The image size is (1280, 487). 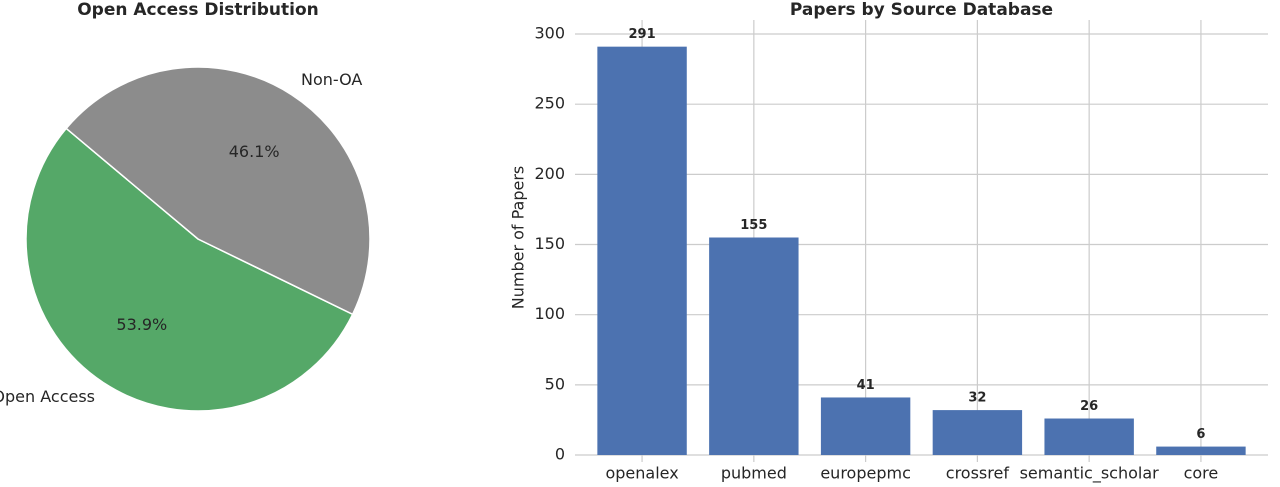 What do you see at coordinates (331, 79) in the screenshot?
I see `slice-label: Non-OA` at bounding box center [331, 79].